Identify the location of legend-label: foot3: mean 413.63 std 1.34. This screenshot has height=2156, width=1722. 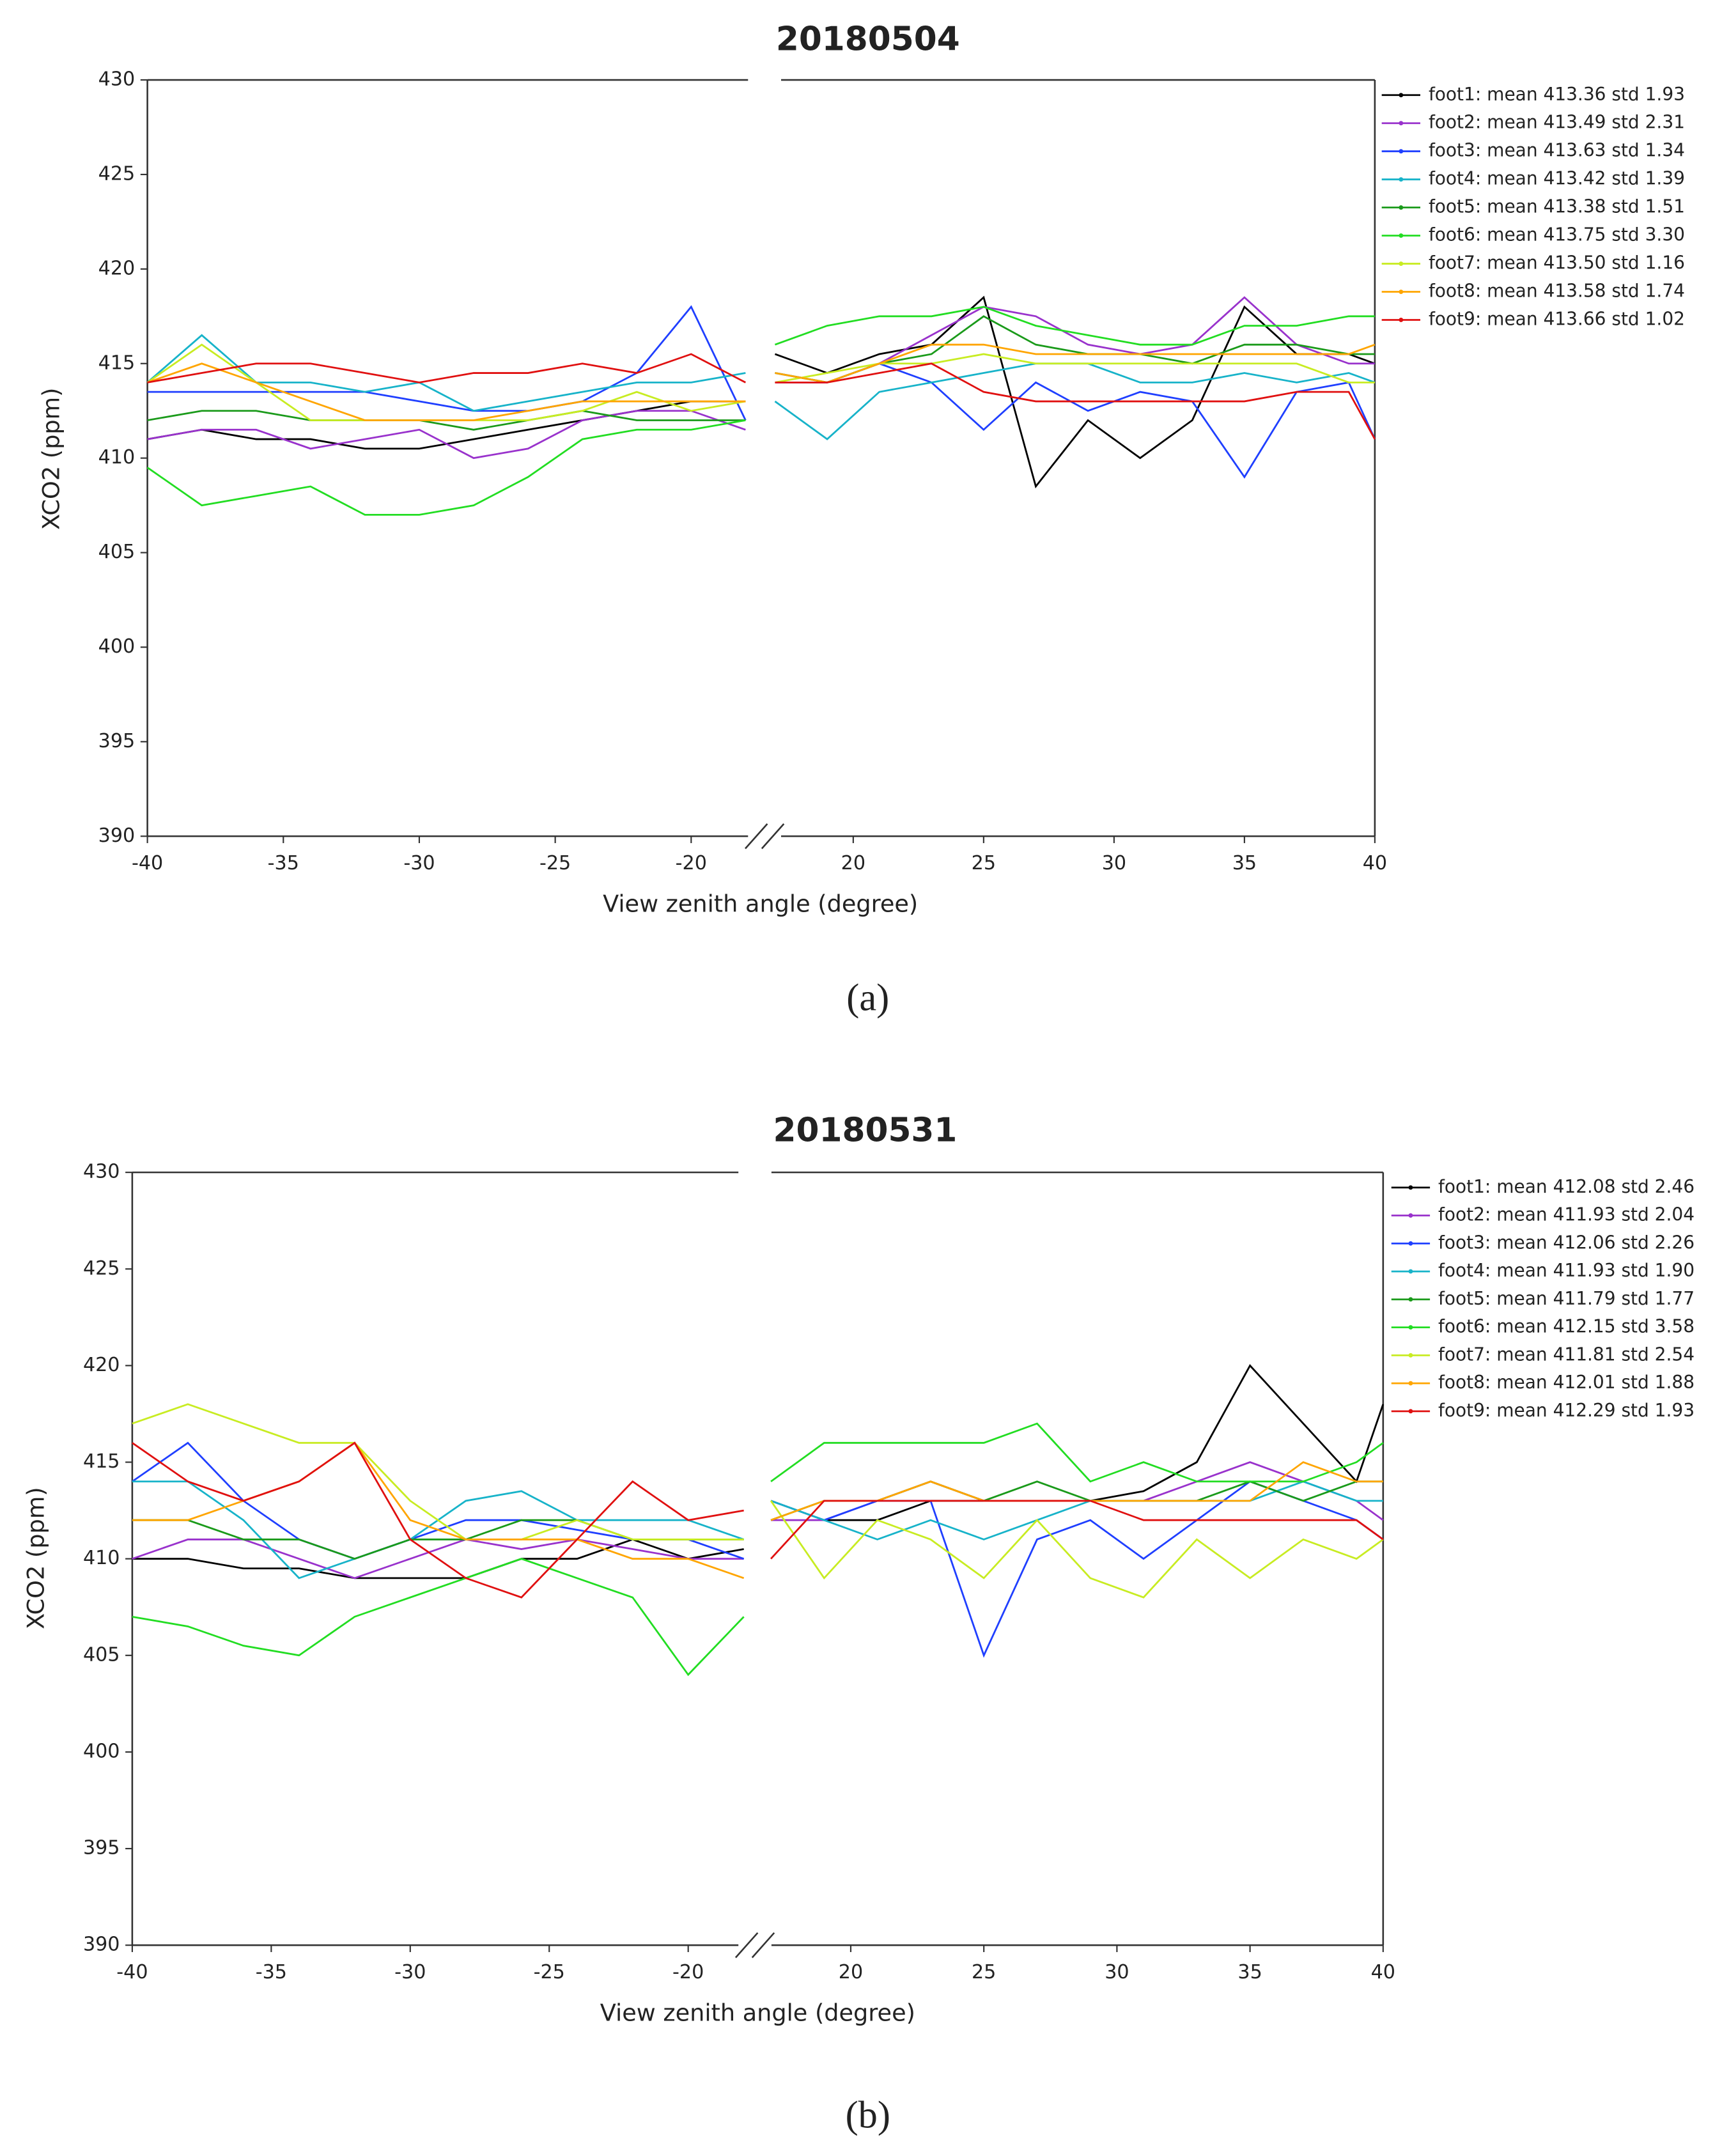
(1557, 150).